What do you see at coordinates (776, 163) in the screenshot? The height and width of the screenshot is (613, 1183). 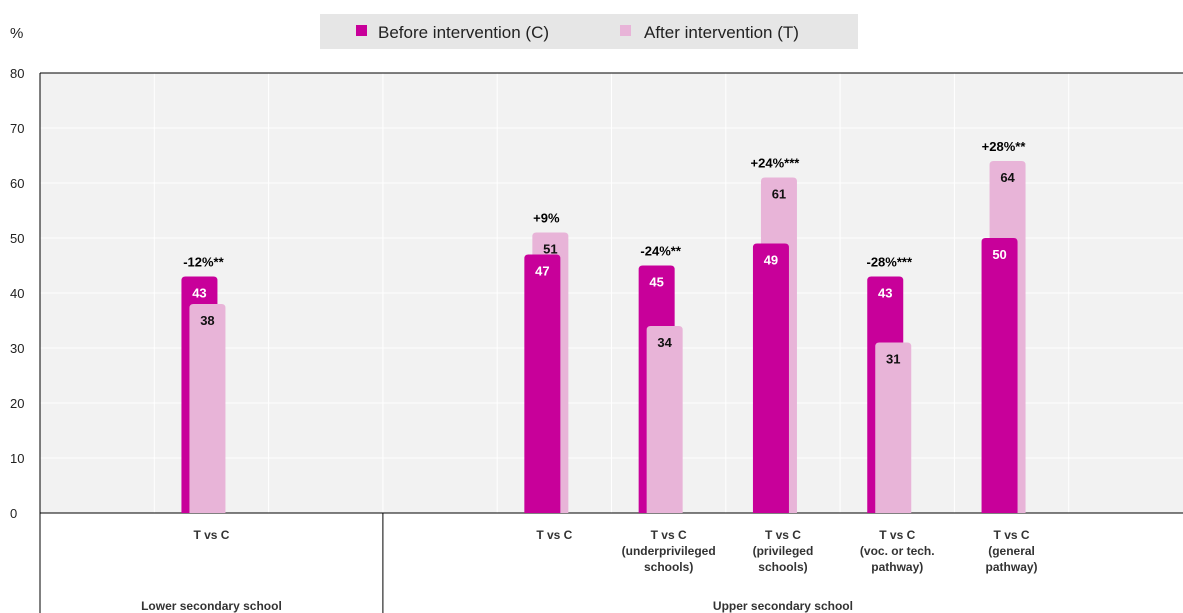 I see `difference-annotation: +24%***` at bounding box center [776, 163].